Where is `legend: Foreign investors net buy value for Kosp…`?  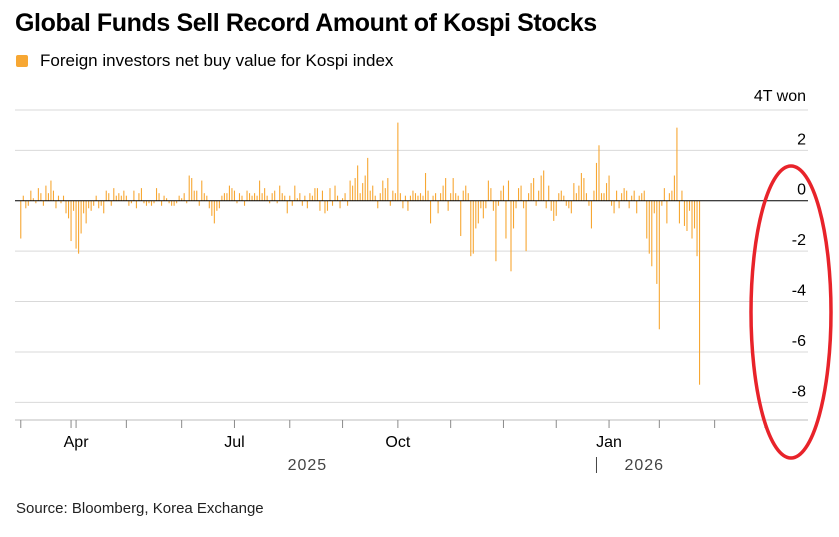
legend: Foreign investors net buy value for Kosp… is located at coordinates (204, 61).